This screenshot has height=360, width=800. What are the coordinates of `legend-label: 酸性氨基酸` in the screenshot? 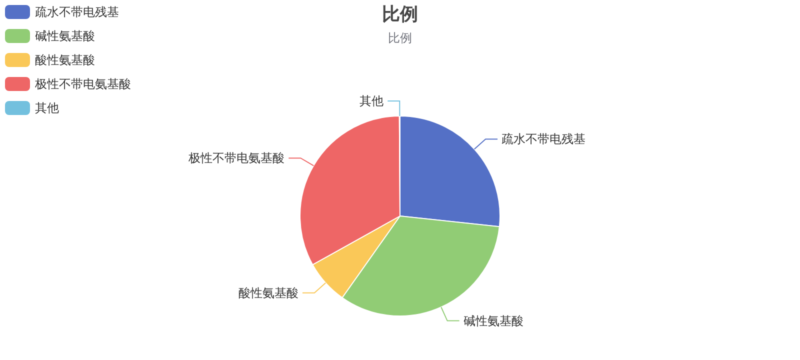 It's located at (65, 60).